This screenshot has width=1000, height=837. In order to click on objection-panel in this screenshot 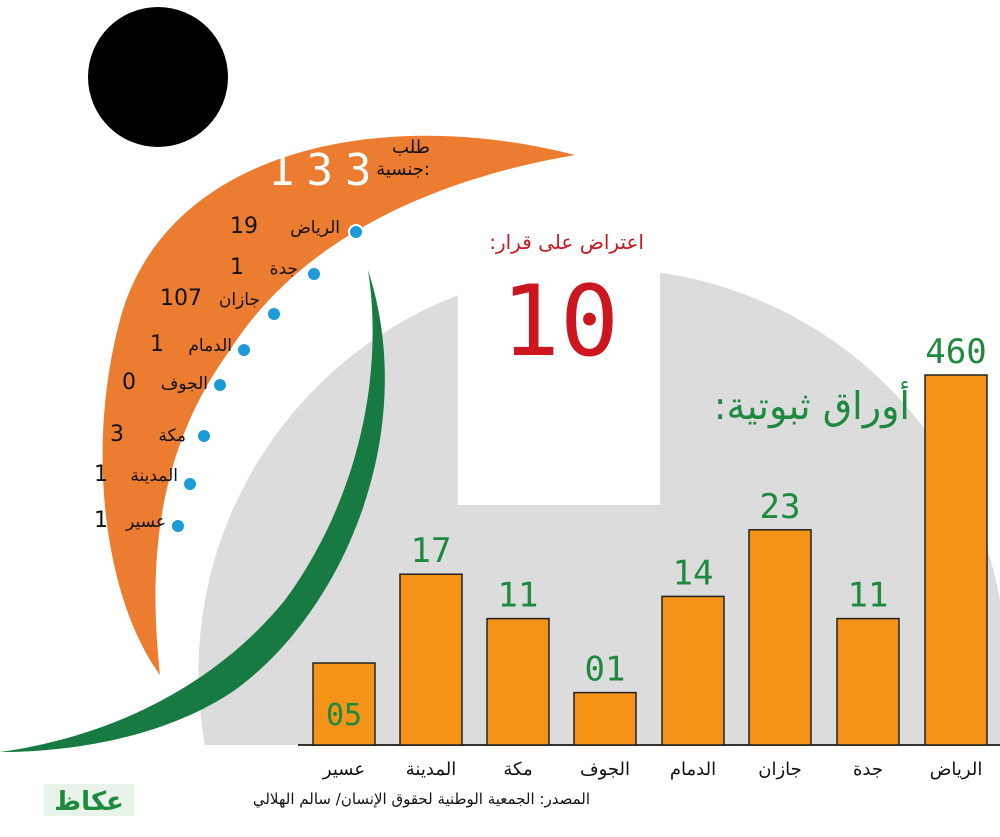, I will do `click(559, 357)`.